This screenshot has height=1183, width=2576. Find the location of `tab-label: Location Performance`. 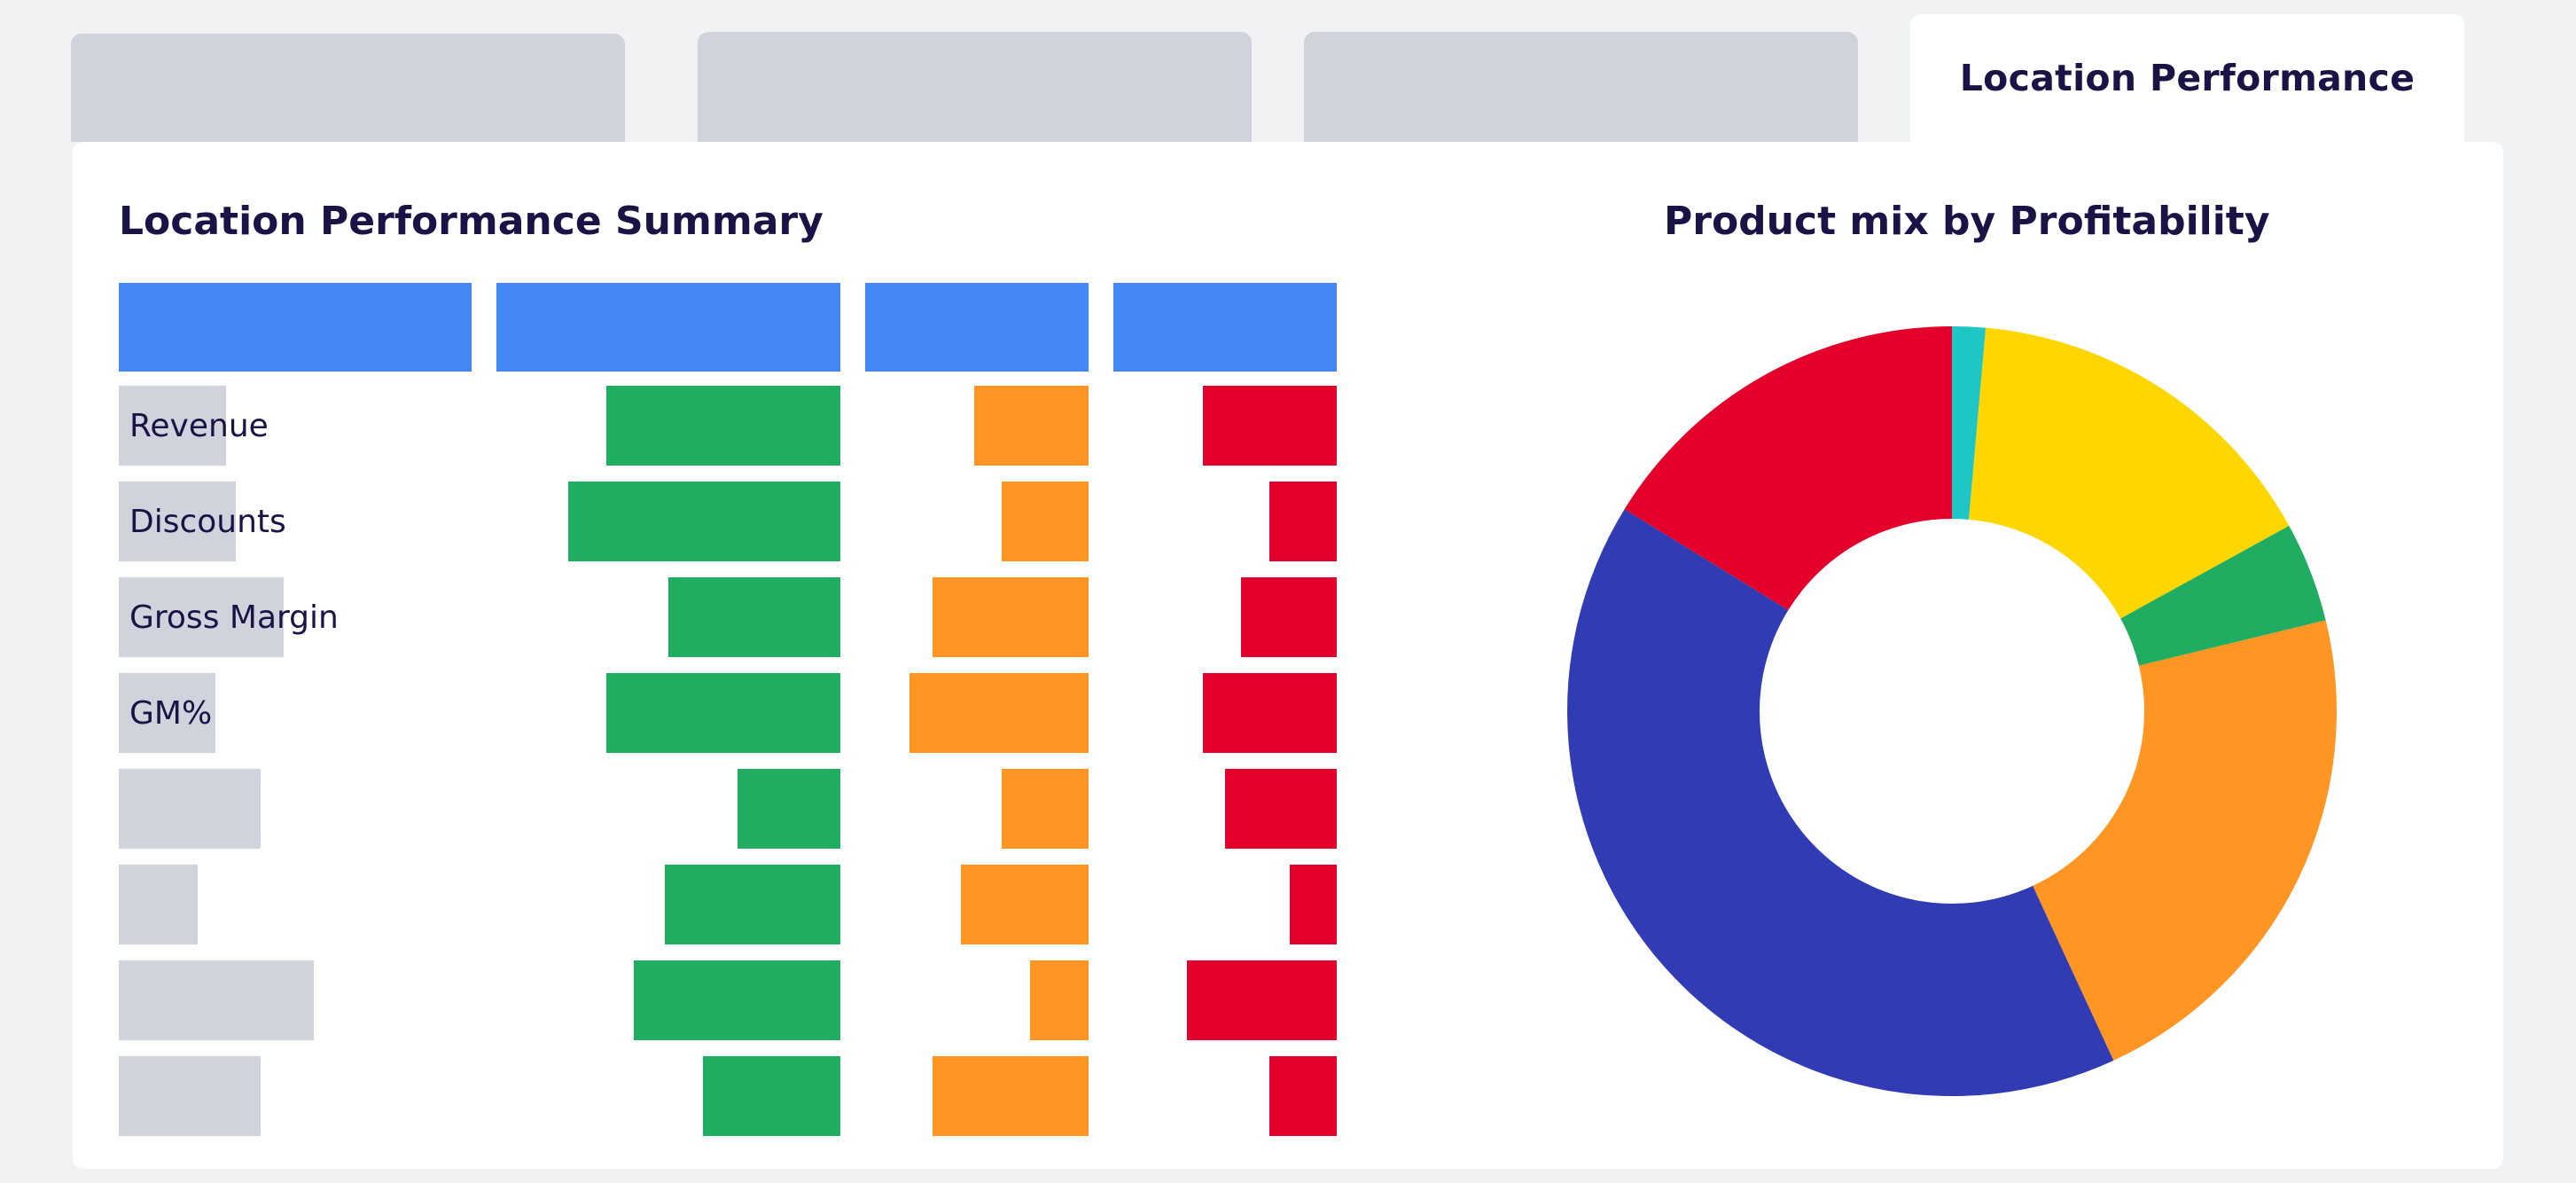

tab-label: Location Performance is located at coordinates (2187, 78).